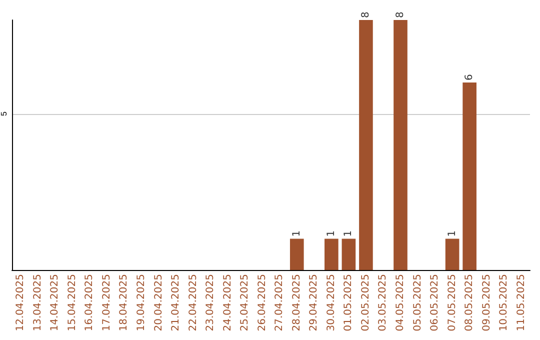  I want to click on x-tick-label: 16.04.2025, so click(90, 303).